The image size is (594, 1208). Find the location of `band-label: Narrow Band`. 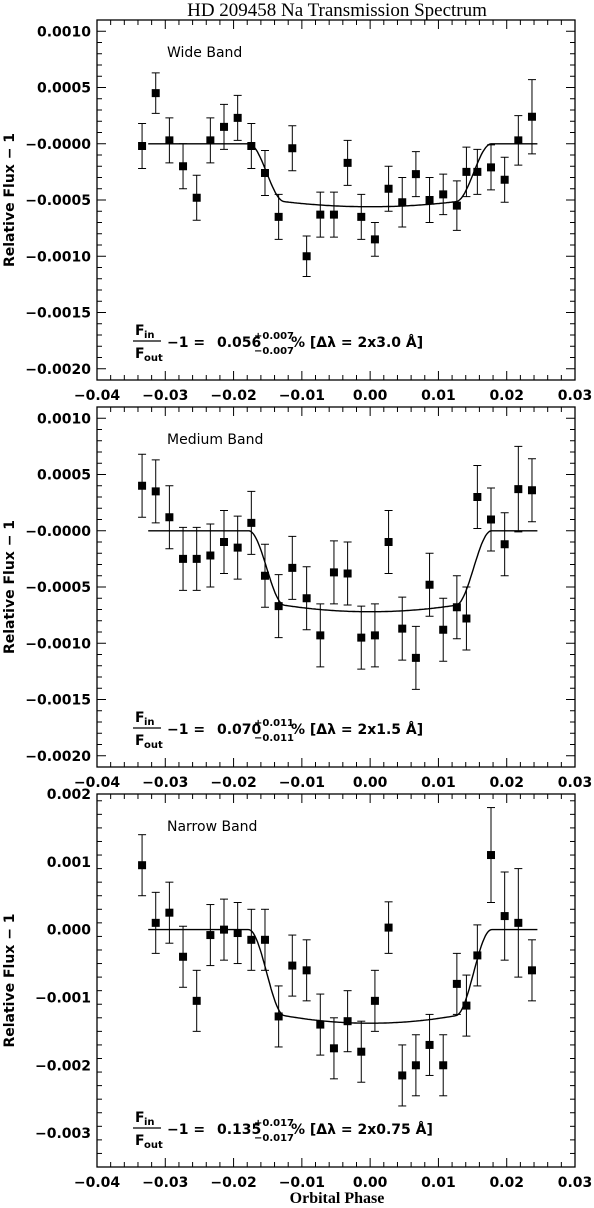

band-label: Narrow Band is located at coordinates (212, 827).